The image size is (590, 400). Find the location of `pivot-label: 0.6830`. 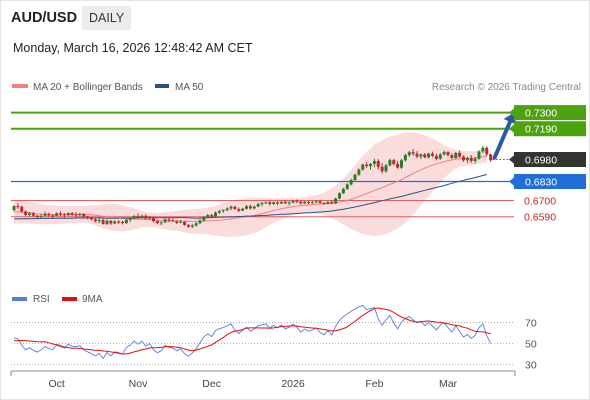

pivot-label: 0.6830 is located at coordinates (541, 183).